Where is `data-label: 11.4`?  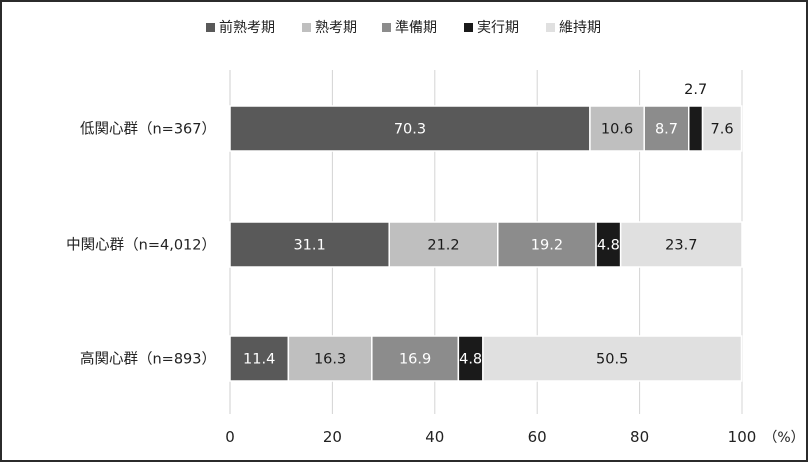 data-label: 11.4 is located at coordinates (259, 360).